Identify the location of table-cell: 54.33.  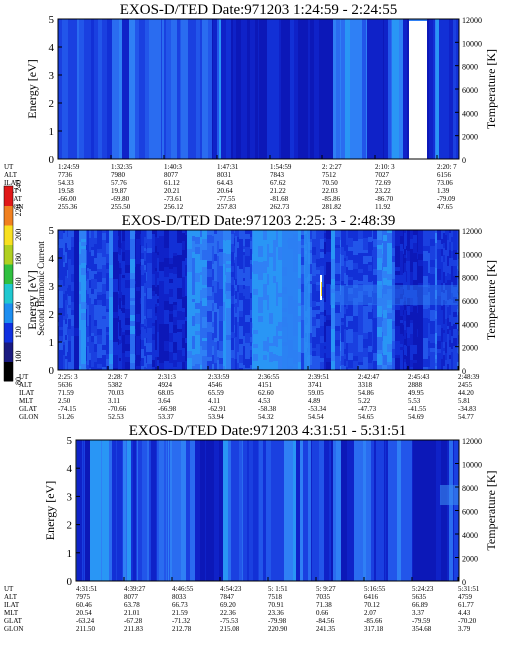
(66, 183).